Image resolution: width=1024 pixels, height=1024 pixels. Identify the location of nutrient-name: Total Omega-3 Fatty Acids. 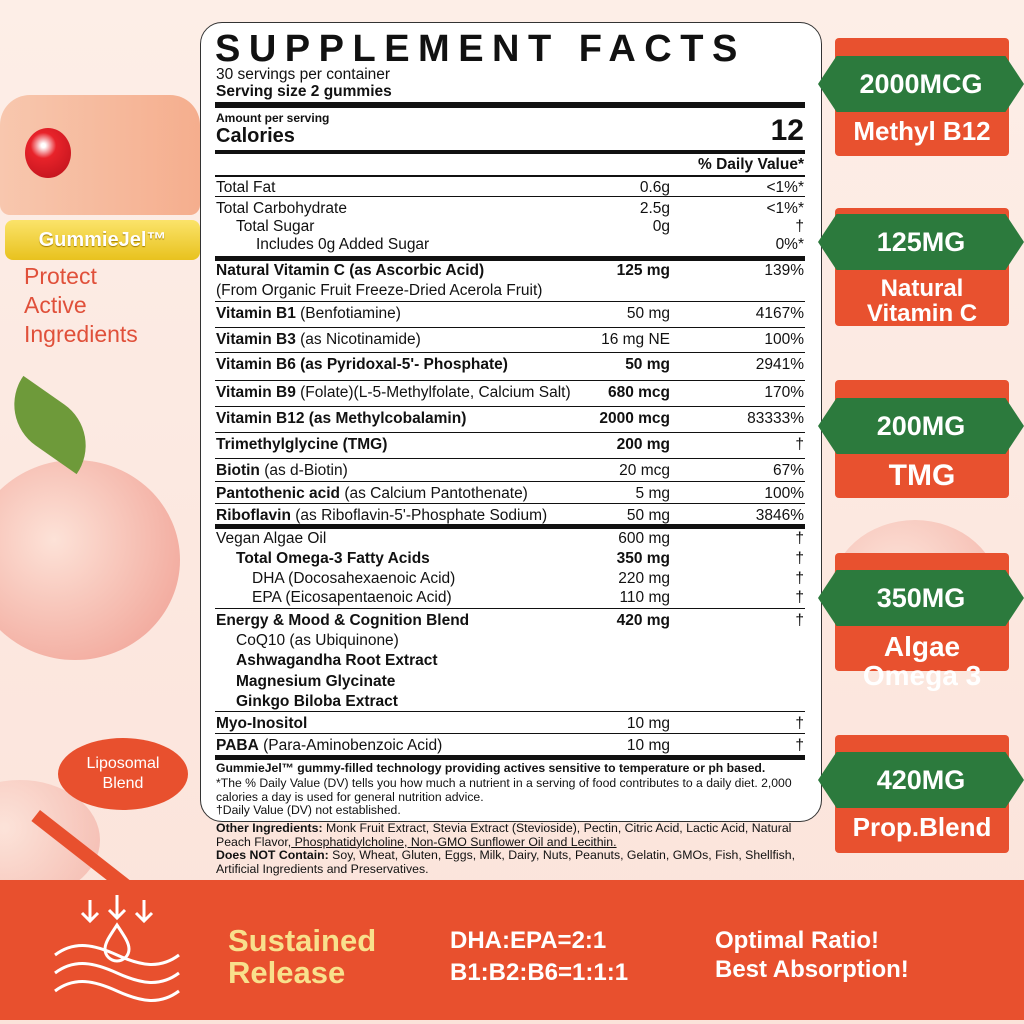
(333, 558).